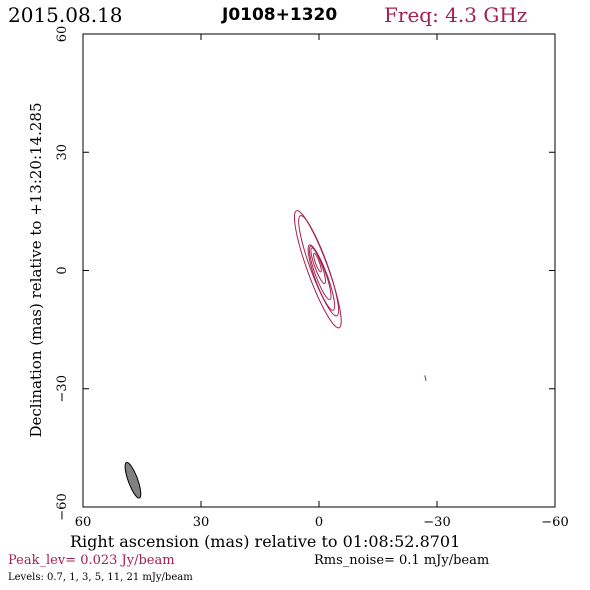 The image size is (590, 590). What do you see at coordinates (201, 522) in the screenshot?
I see `x-tick-label: 30` at bounding box center [201, 522].